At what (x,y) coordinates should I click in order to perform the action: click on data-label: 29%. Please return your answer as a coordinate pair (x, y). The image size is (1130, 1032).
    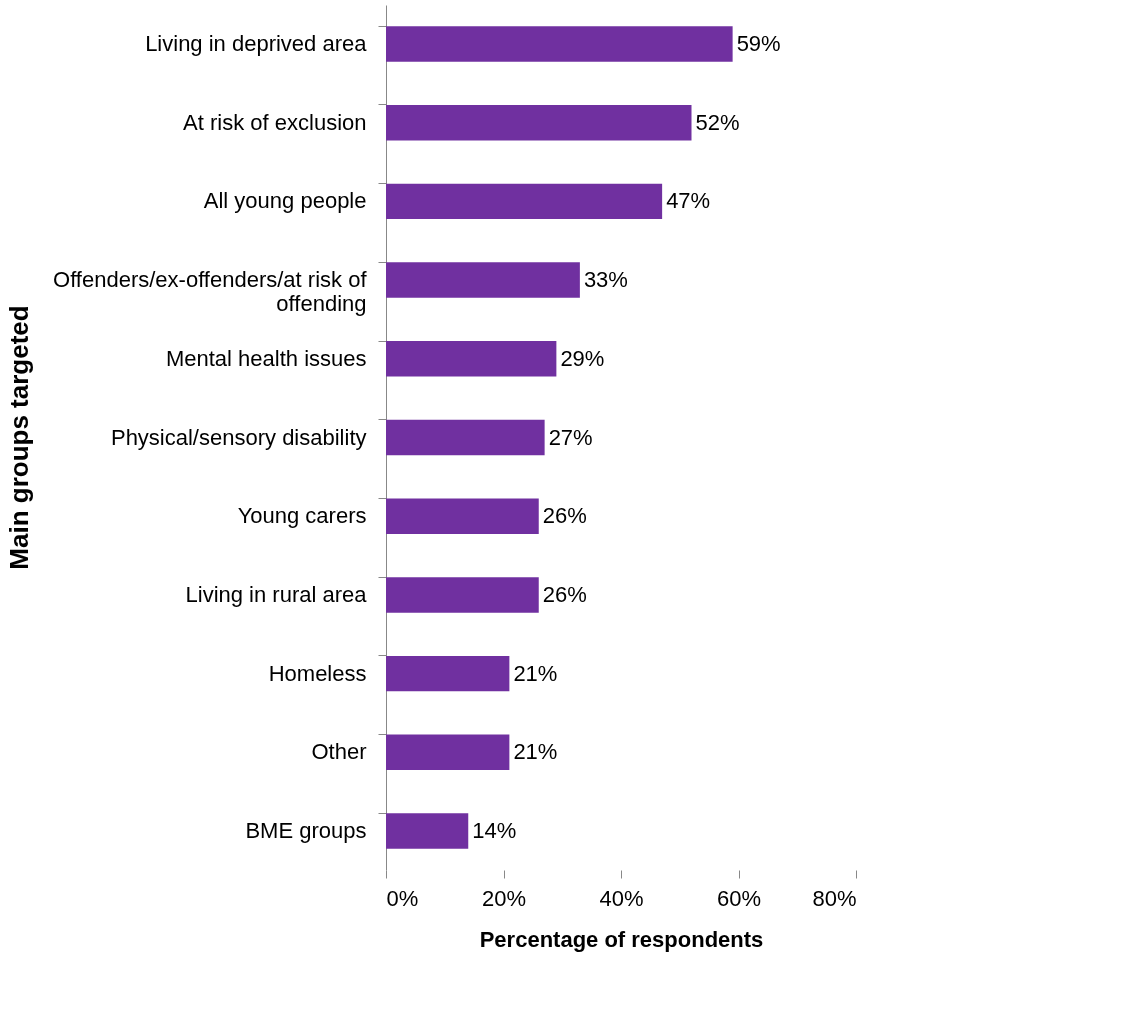
    Looking at the image, I should click on (582, 358).